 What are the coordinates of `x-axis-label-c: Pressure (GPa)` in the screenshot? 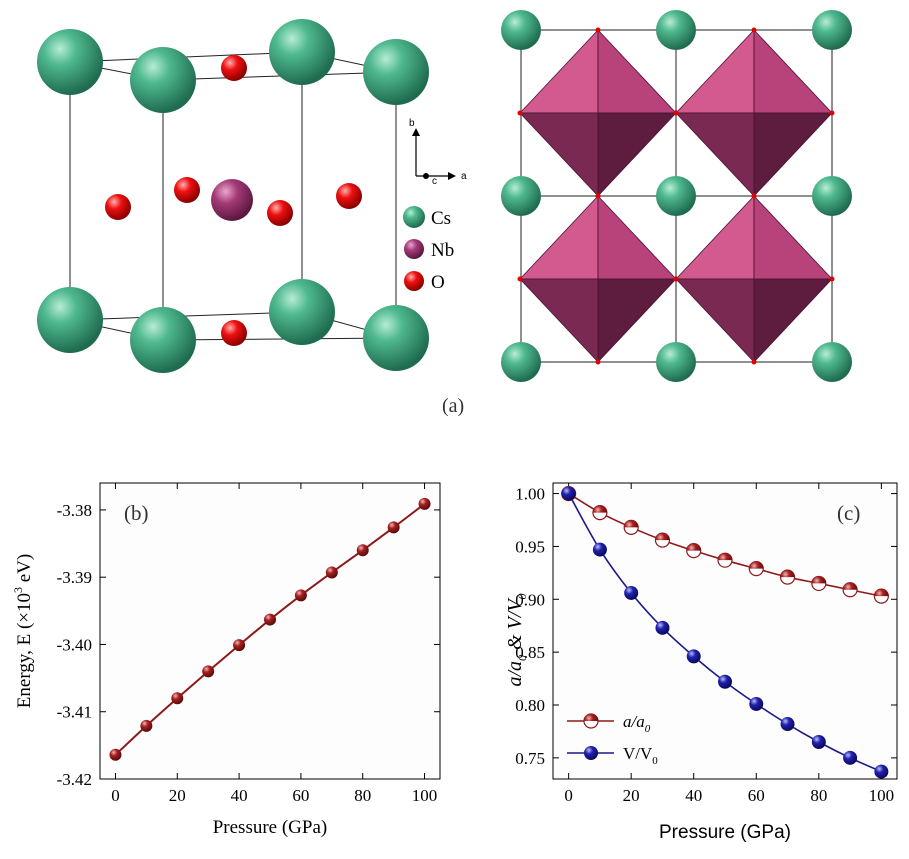 It's located at (725, 832).